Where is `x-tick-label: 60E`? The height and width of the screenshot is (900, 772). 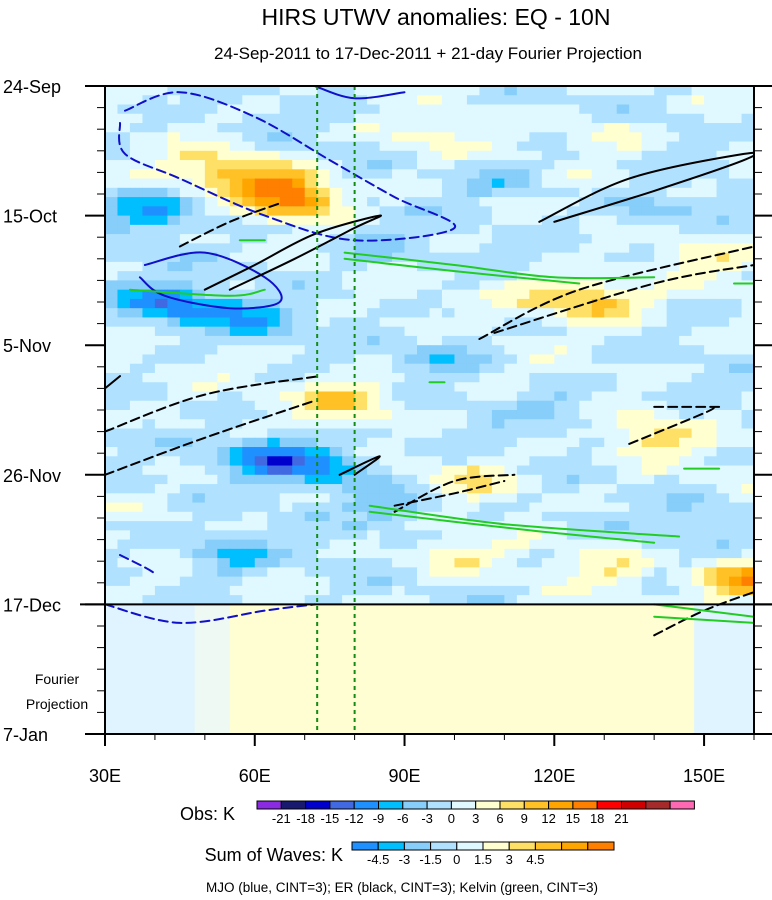
x-tick-label: 60E is located at coordinates (255, 776).